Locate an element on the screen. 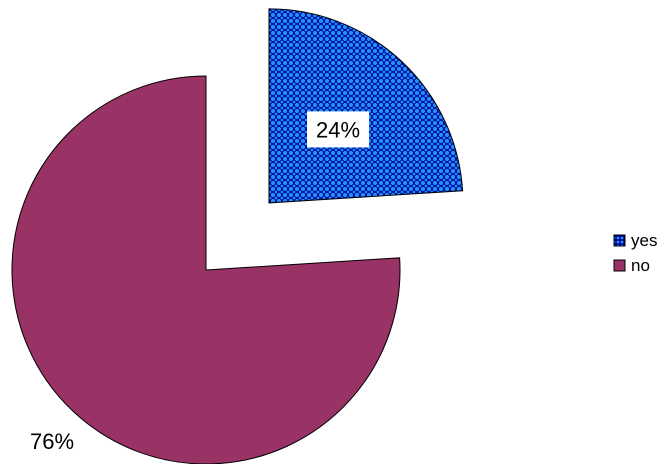 Image resolution: width=671 pixels, height=469 pixels. data-label-yes: 24% is located at coordinates (338, 129).